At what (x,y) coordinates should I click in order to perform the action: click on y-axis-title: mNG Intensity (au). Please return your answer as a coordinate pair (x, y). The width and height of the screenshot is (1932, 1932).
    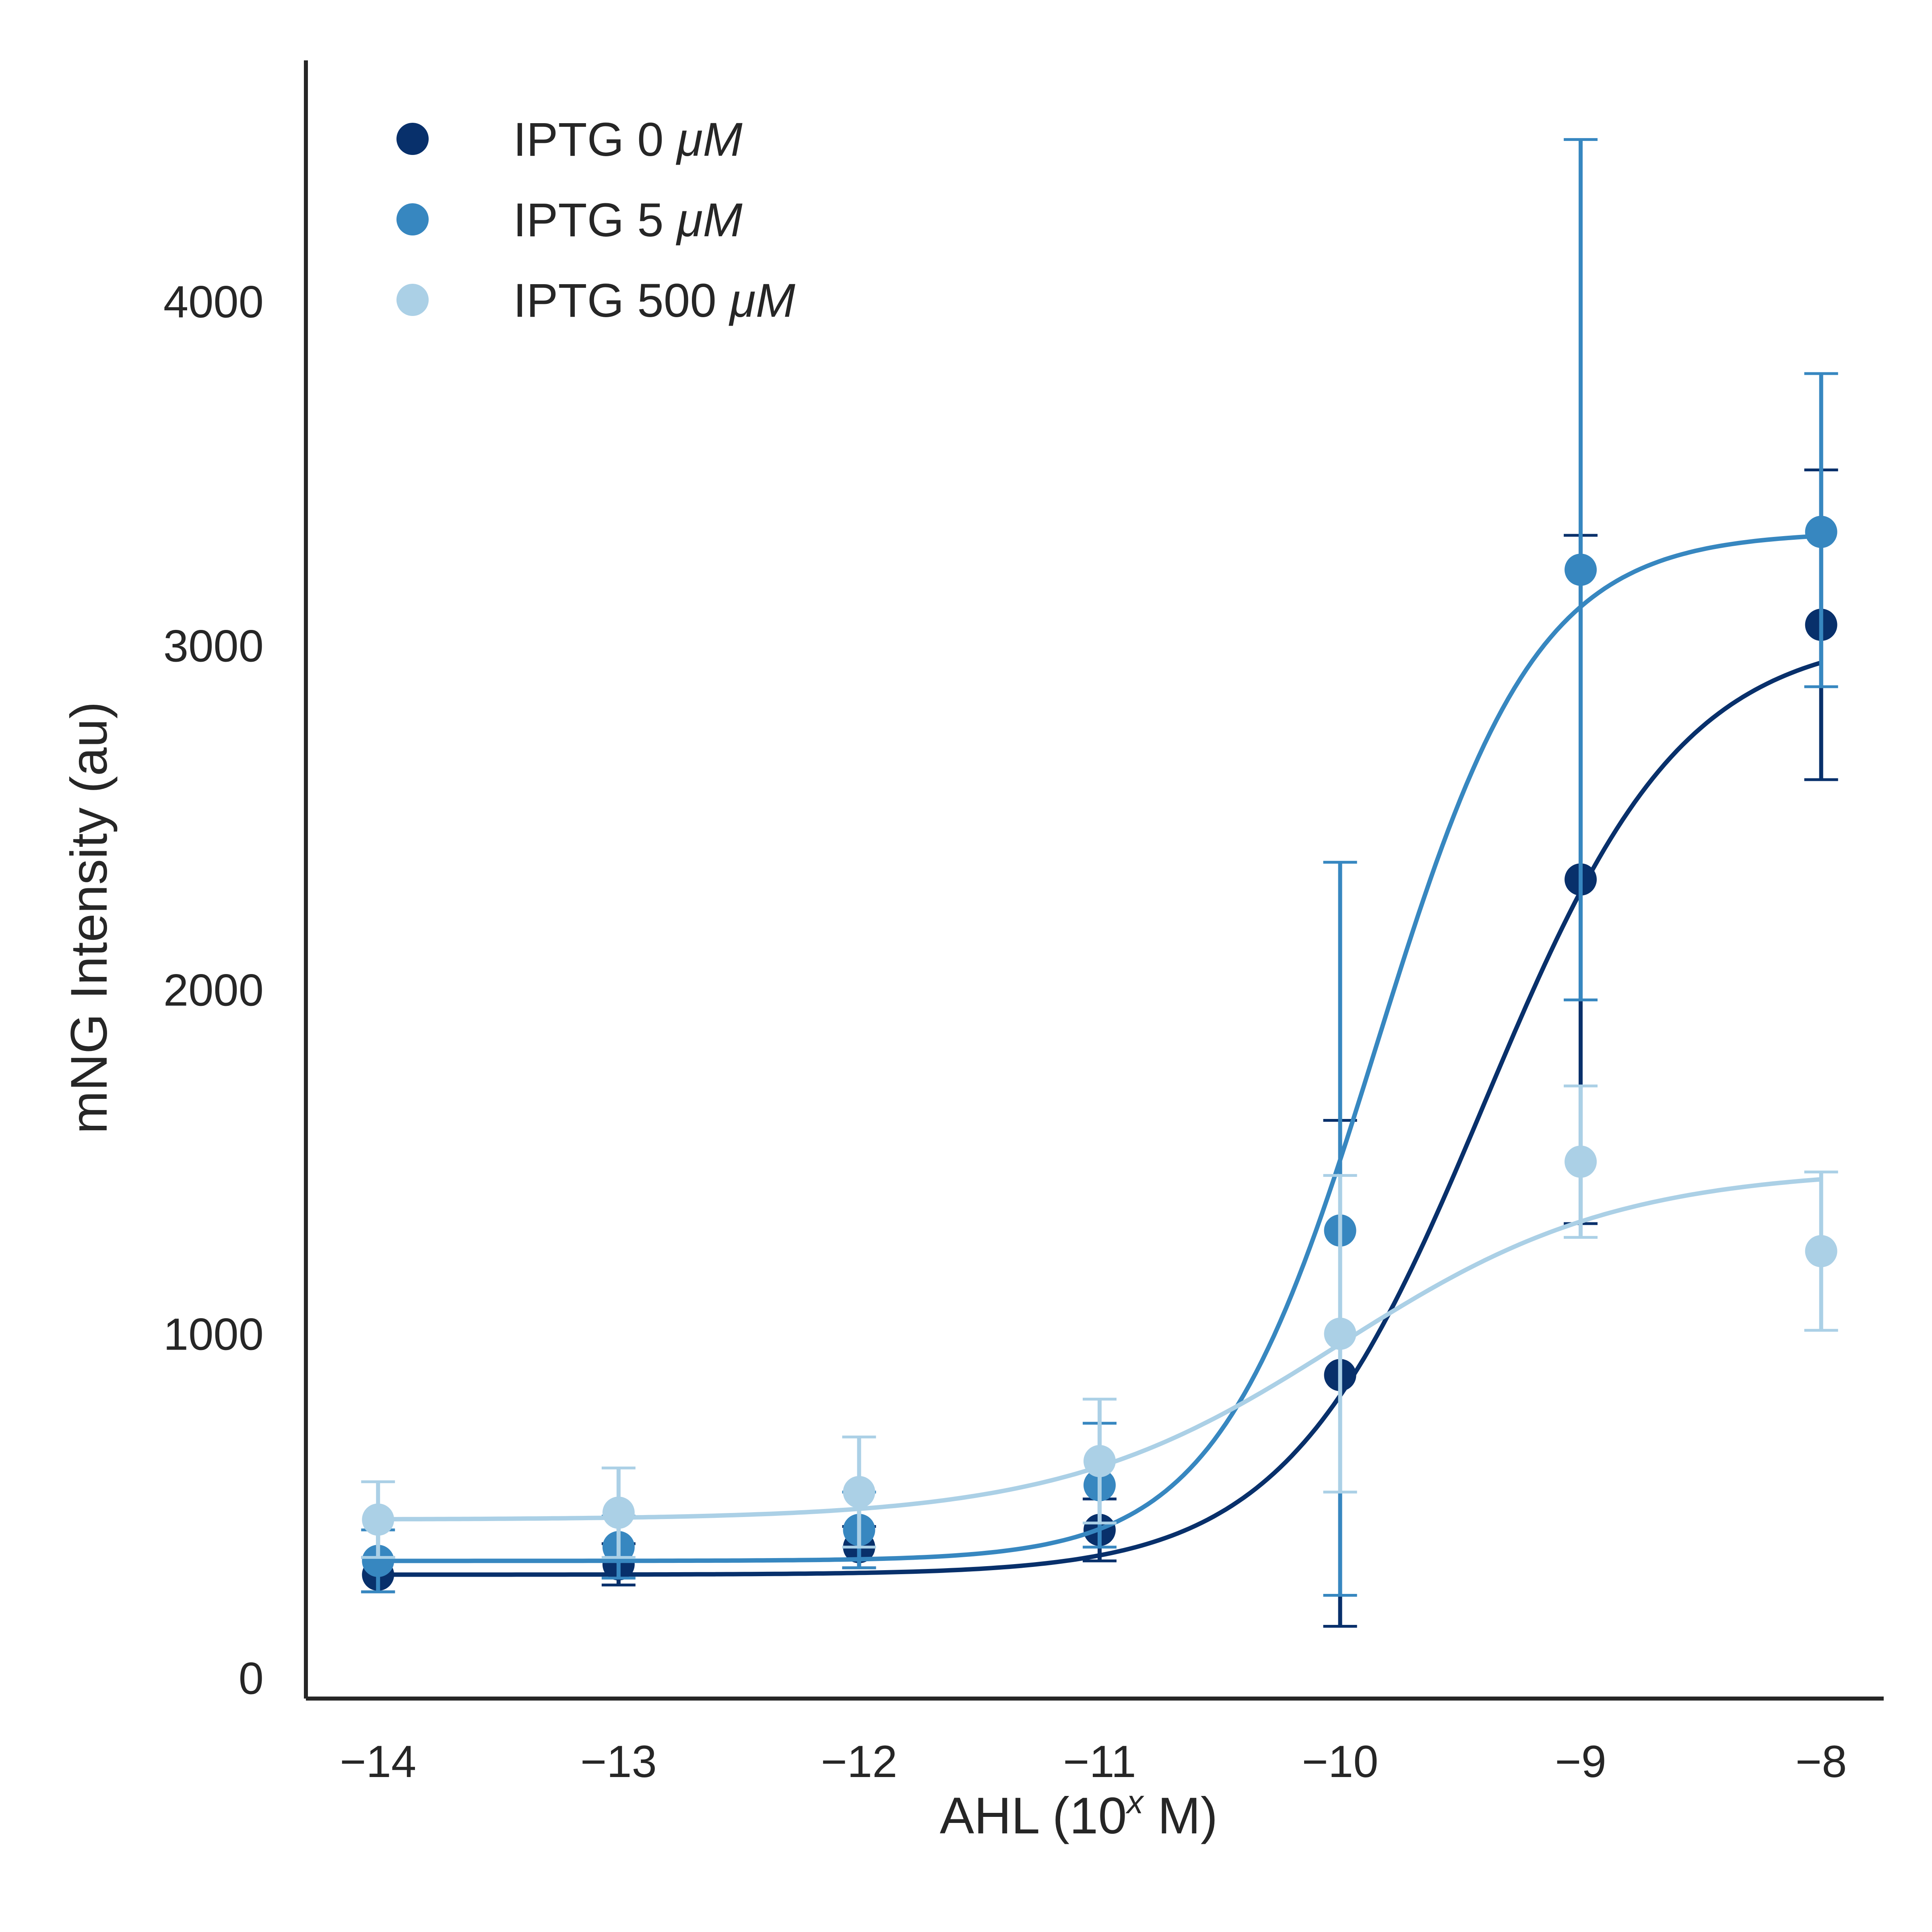
    Looking at the image, I should click on (89, 918).